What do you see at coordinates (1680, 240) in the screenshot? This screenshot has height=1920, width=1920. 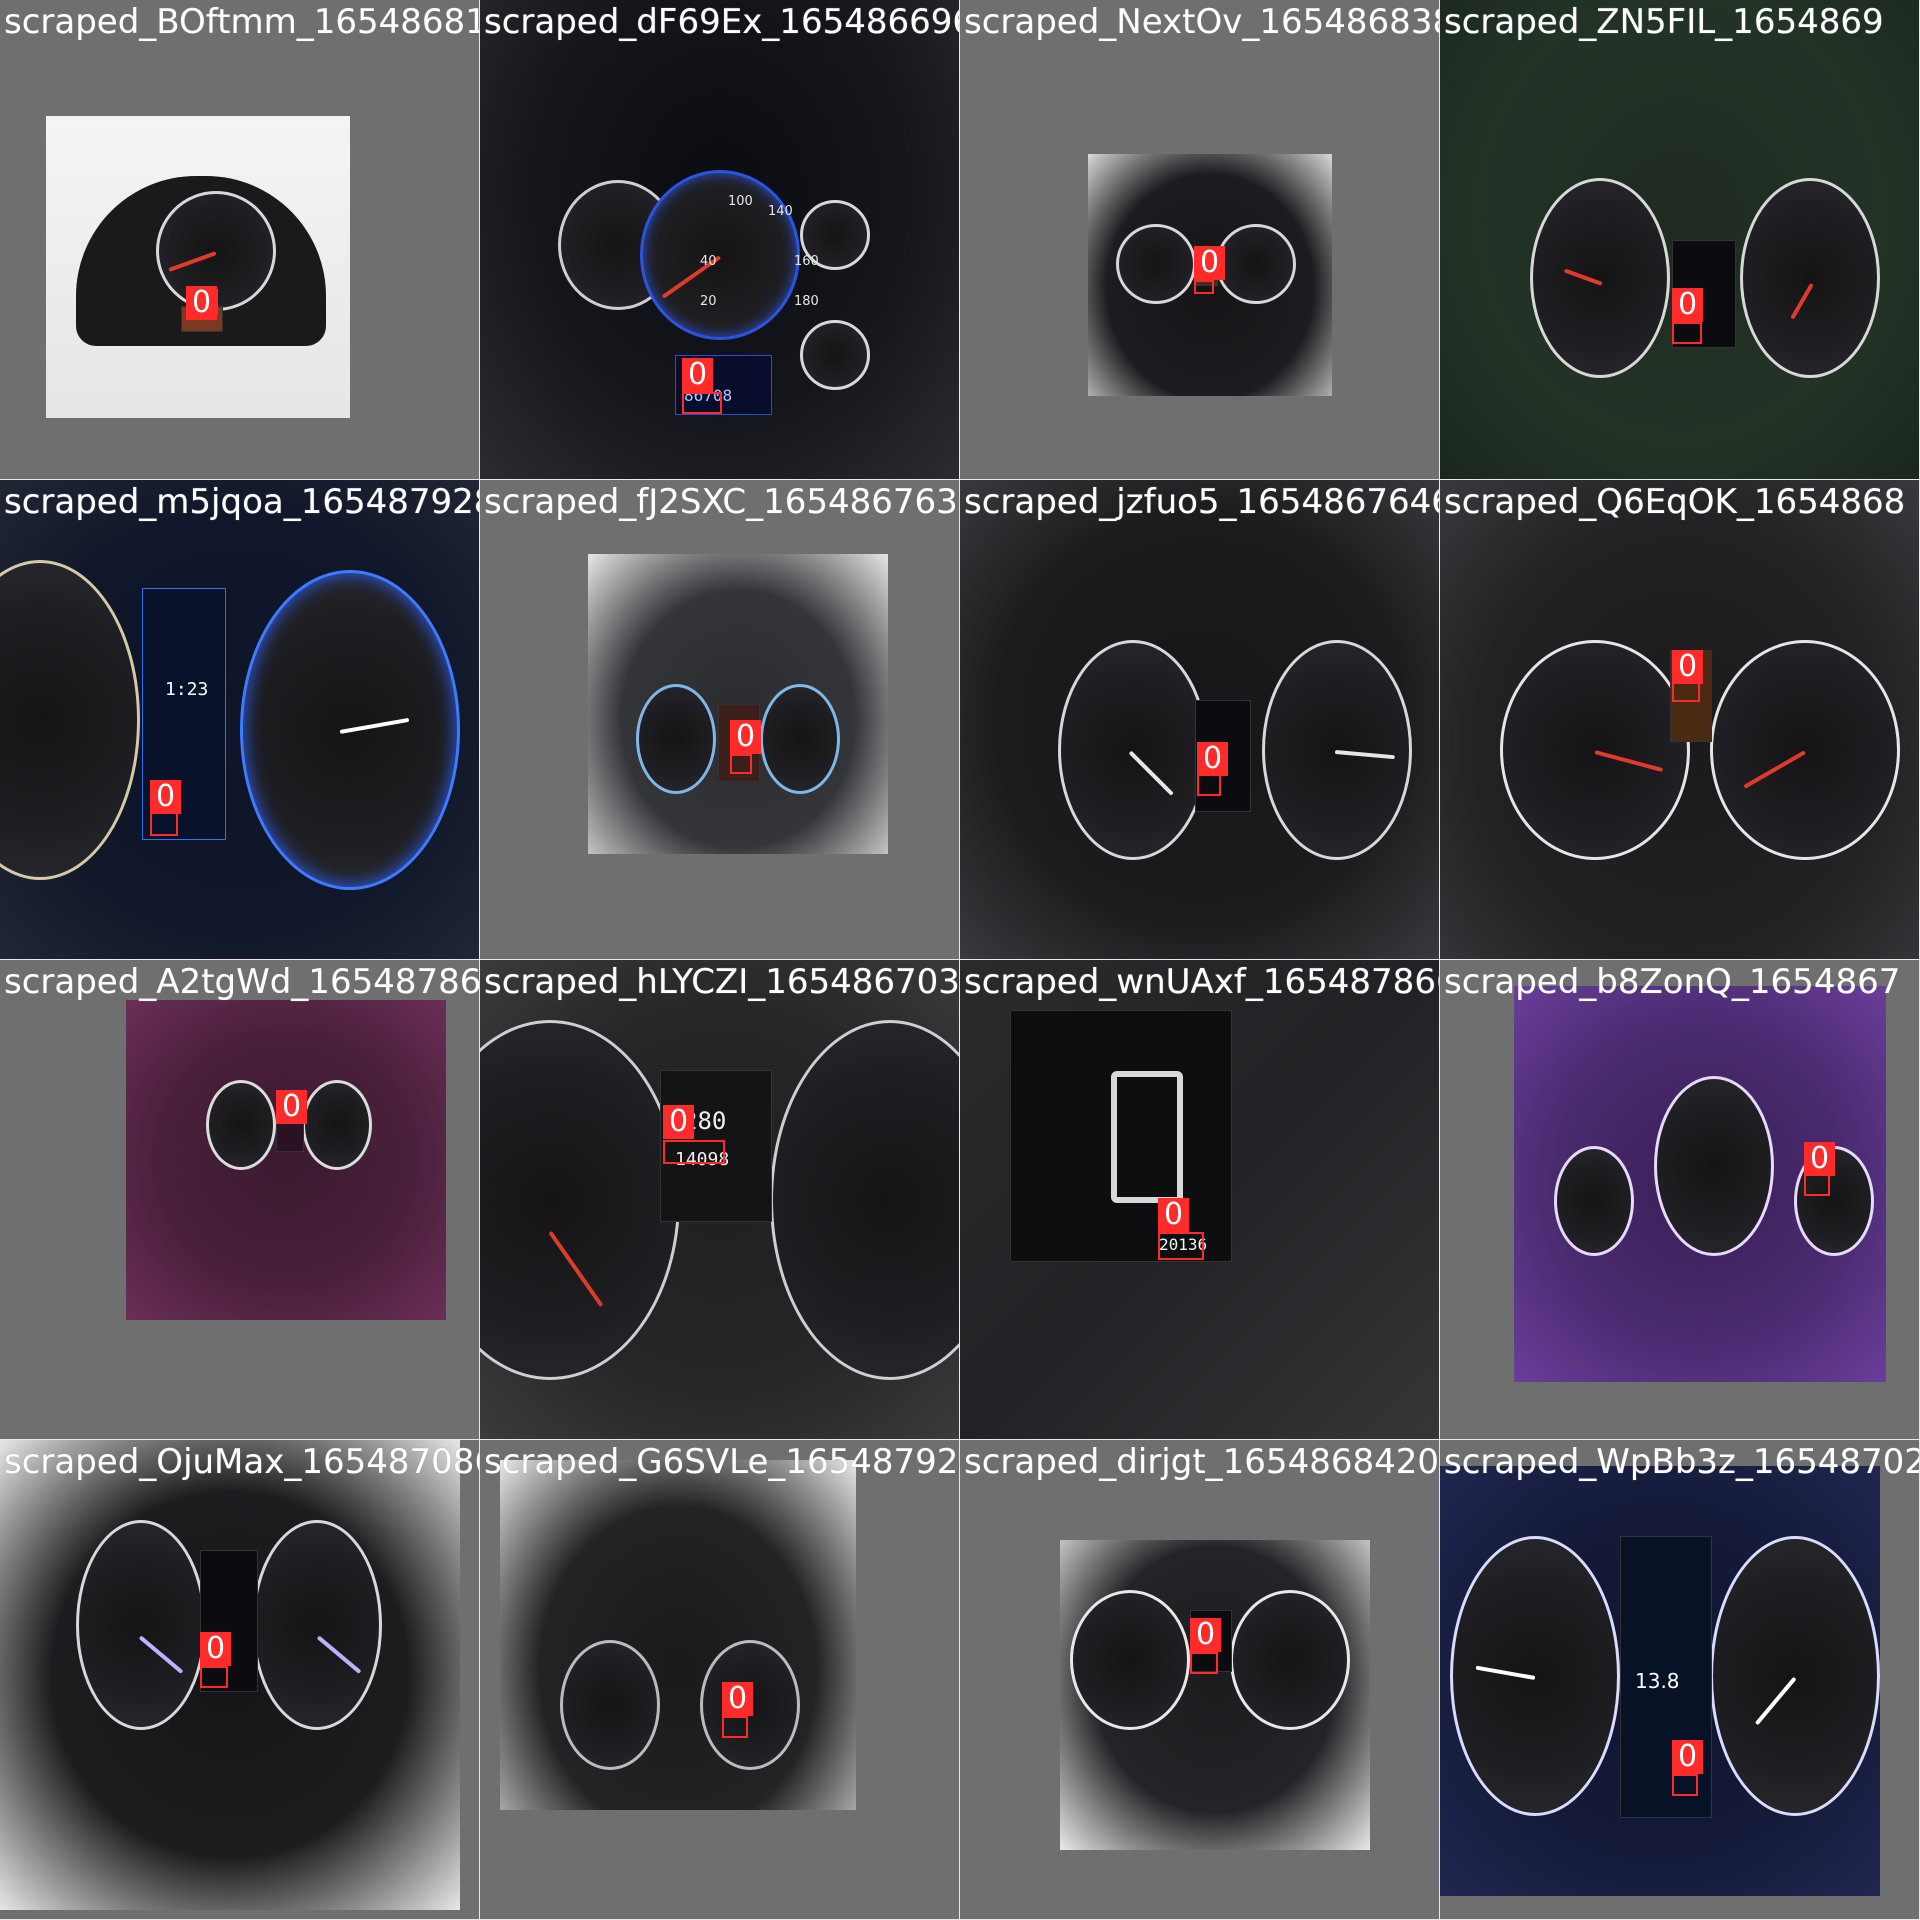 I see `tile-4: 0 scraped_ZN5FIL_1654869` at bounding box center [1680, 240].